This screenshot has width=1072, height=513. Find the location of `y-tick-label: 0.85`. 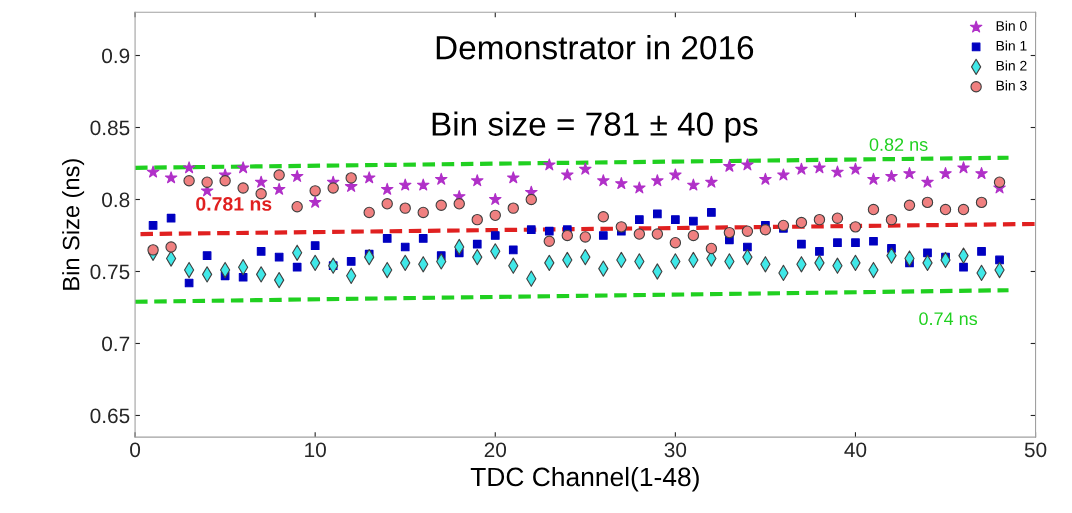

y-tick-label: 0.85 is located at coordinates (110, 128).